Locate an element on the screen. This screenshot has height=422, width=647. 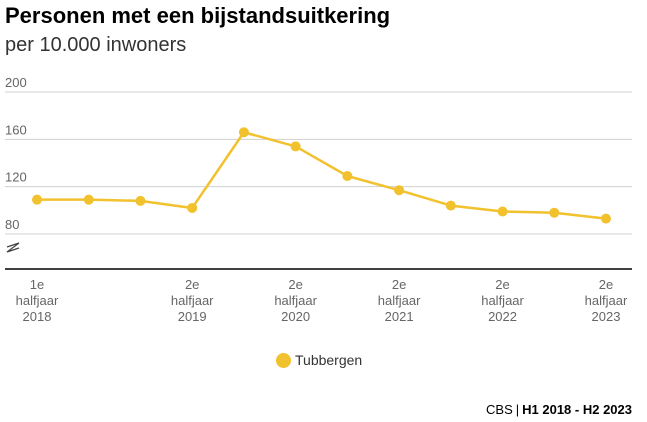
y-tick-label-120: 120 is located at coordinates (16, 177).